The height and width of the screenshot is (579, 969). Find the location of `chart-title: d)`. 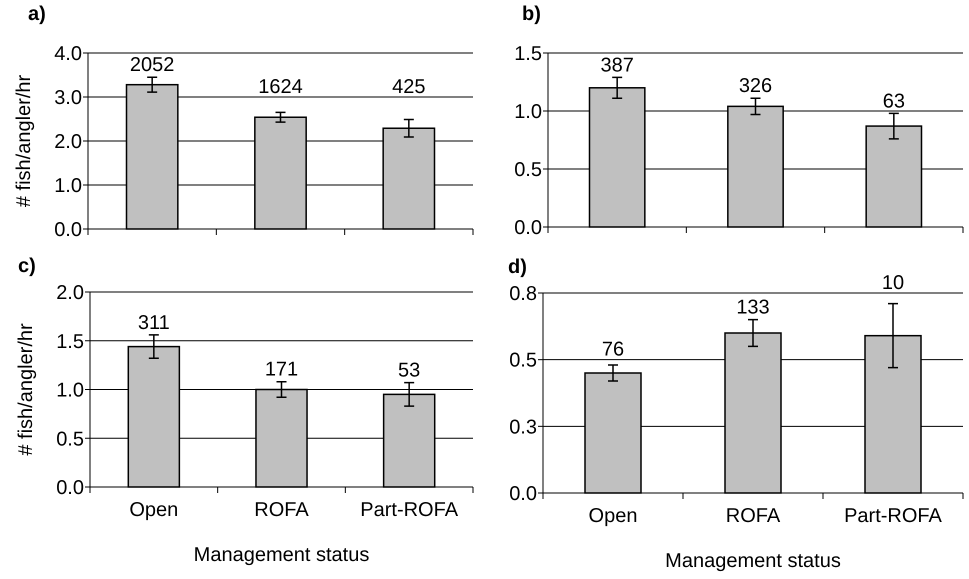

chart-title: d) is located at coordinates (517, 267).